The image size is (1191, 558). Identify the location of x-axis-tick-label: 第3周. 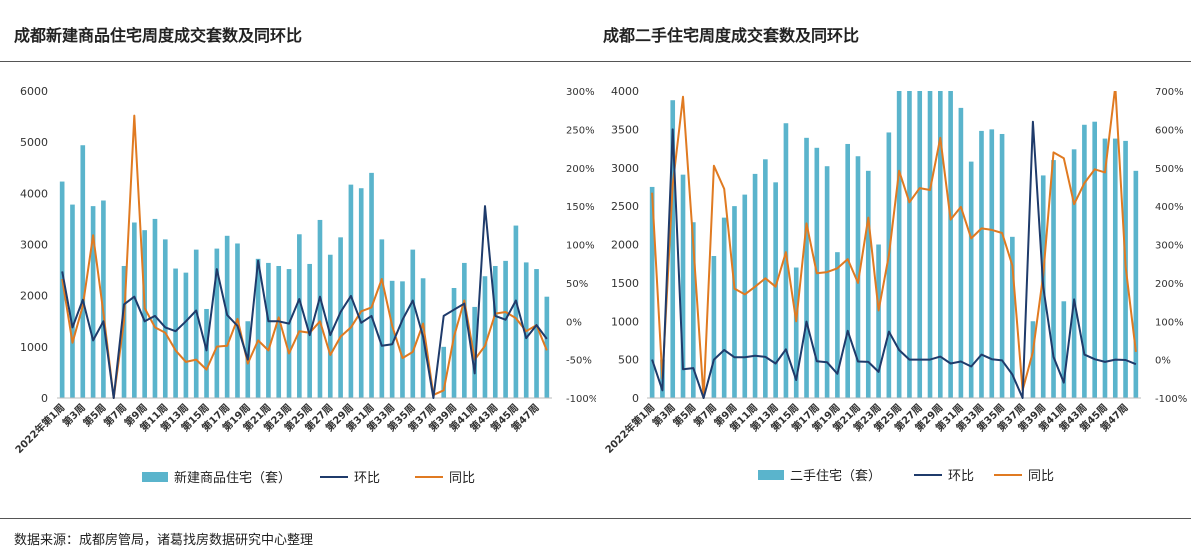
(664, 415).